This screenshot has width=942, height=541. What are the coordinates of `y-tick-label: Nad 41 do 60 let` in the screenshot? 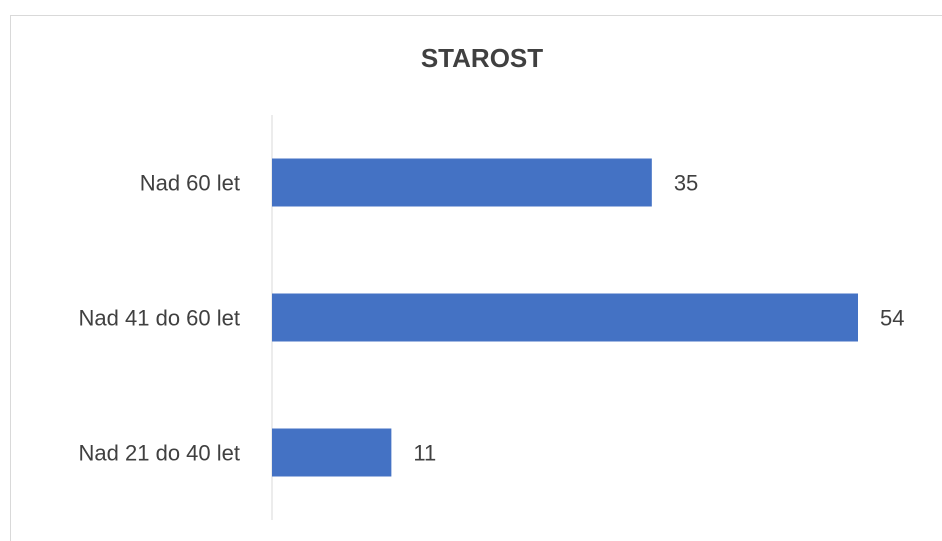 It's located at (159, 317).